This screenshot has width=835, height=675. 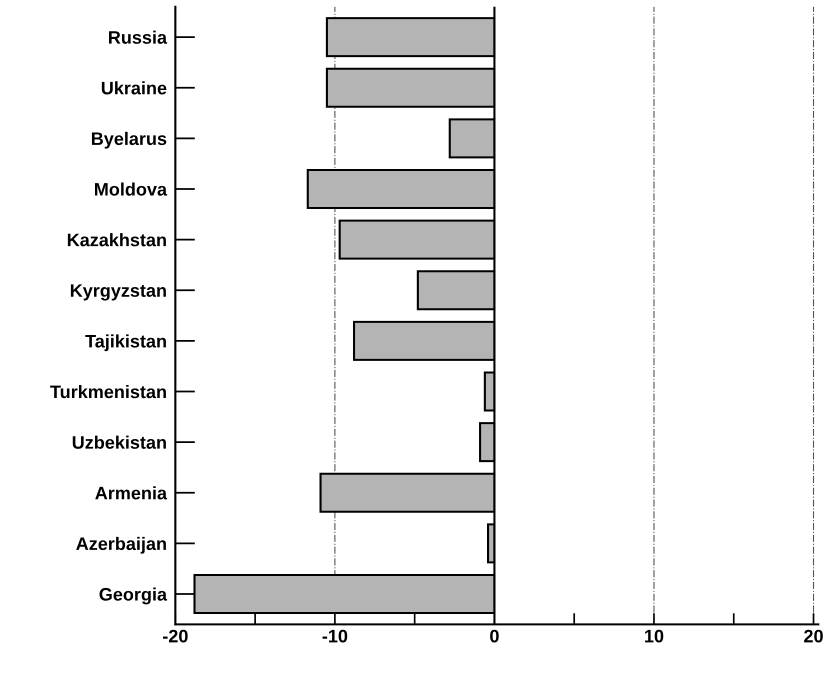 What do you see at coordinates (131, 493) in the screenshot?
I see `y-tick-label: Armenia` at bounding box center [131, 493].